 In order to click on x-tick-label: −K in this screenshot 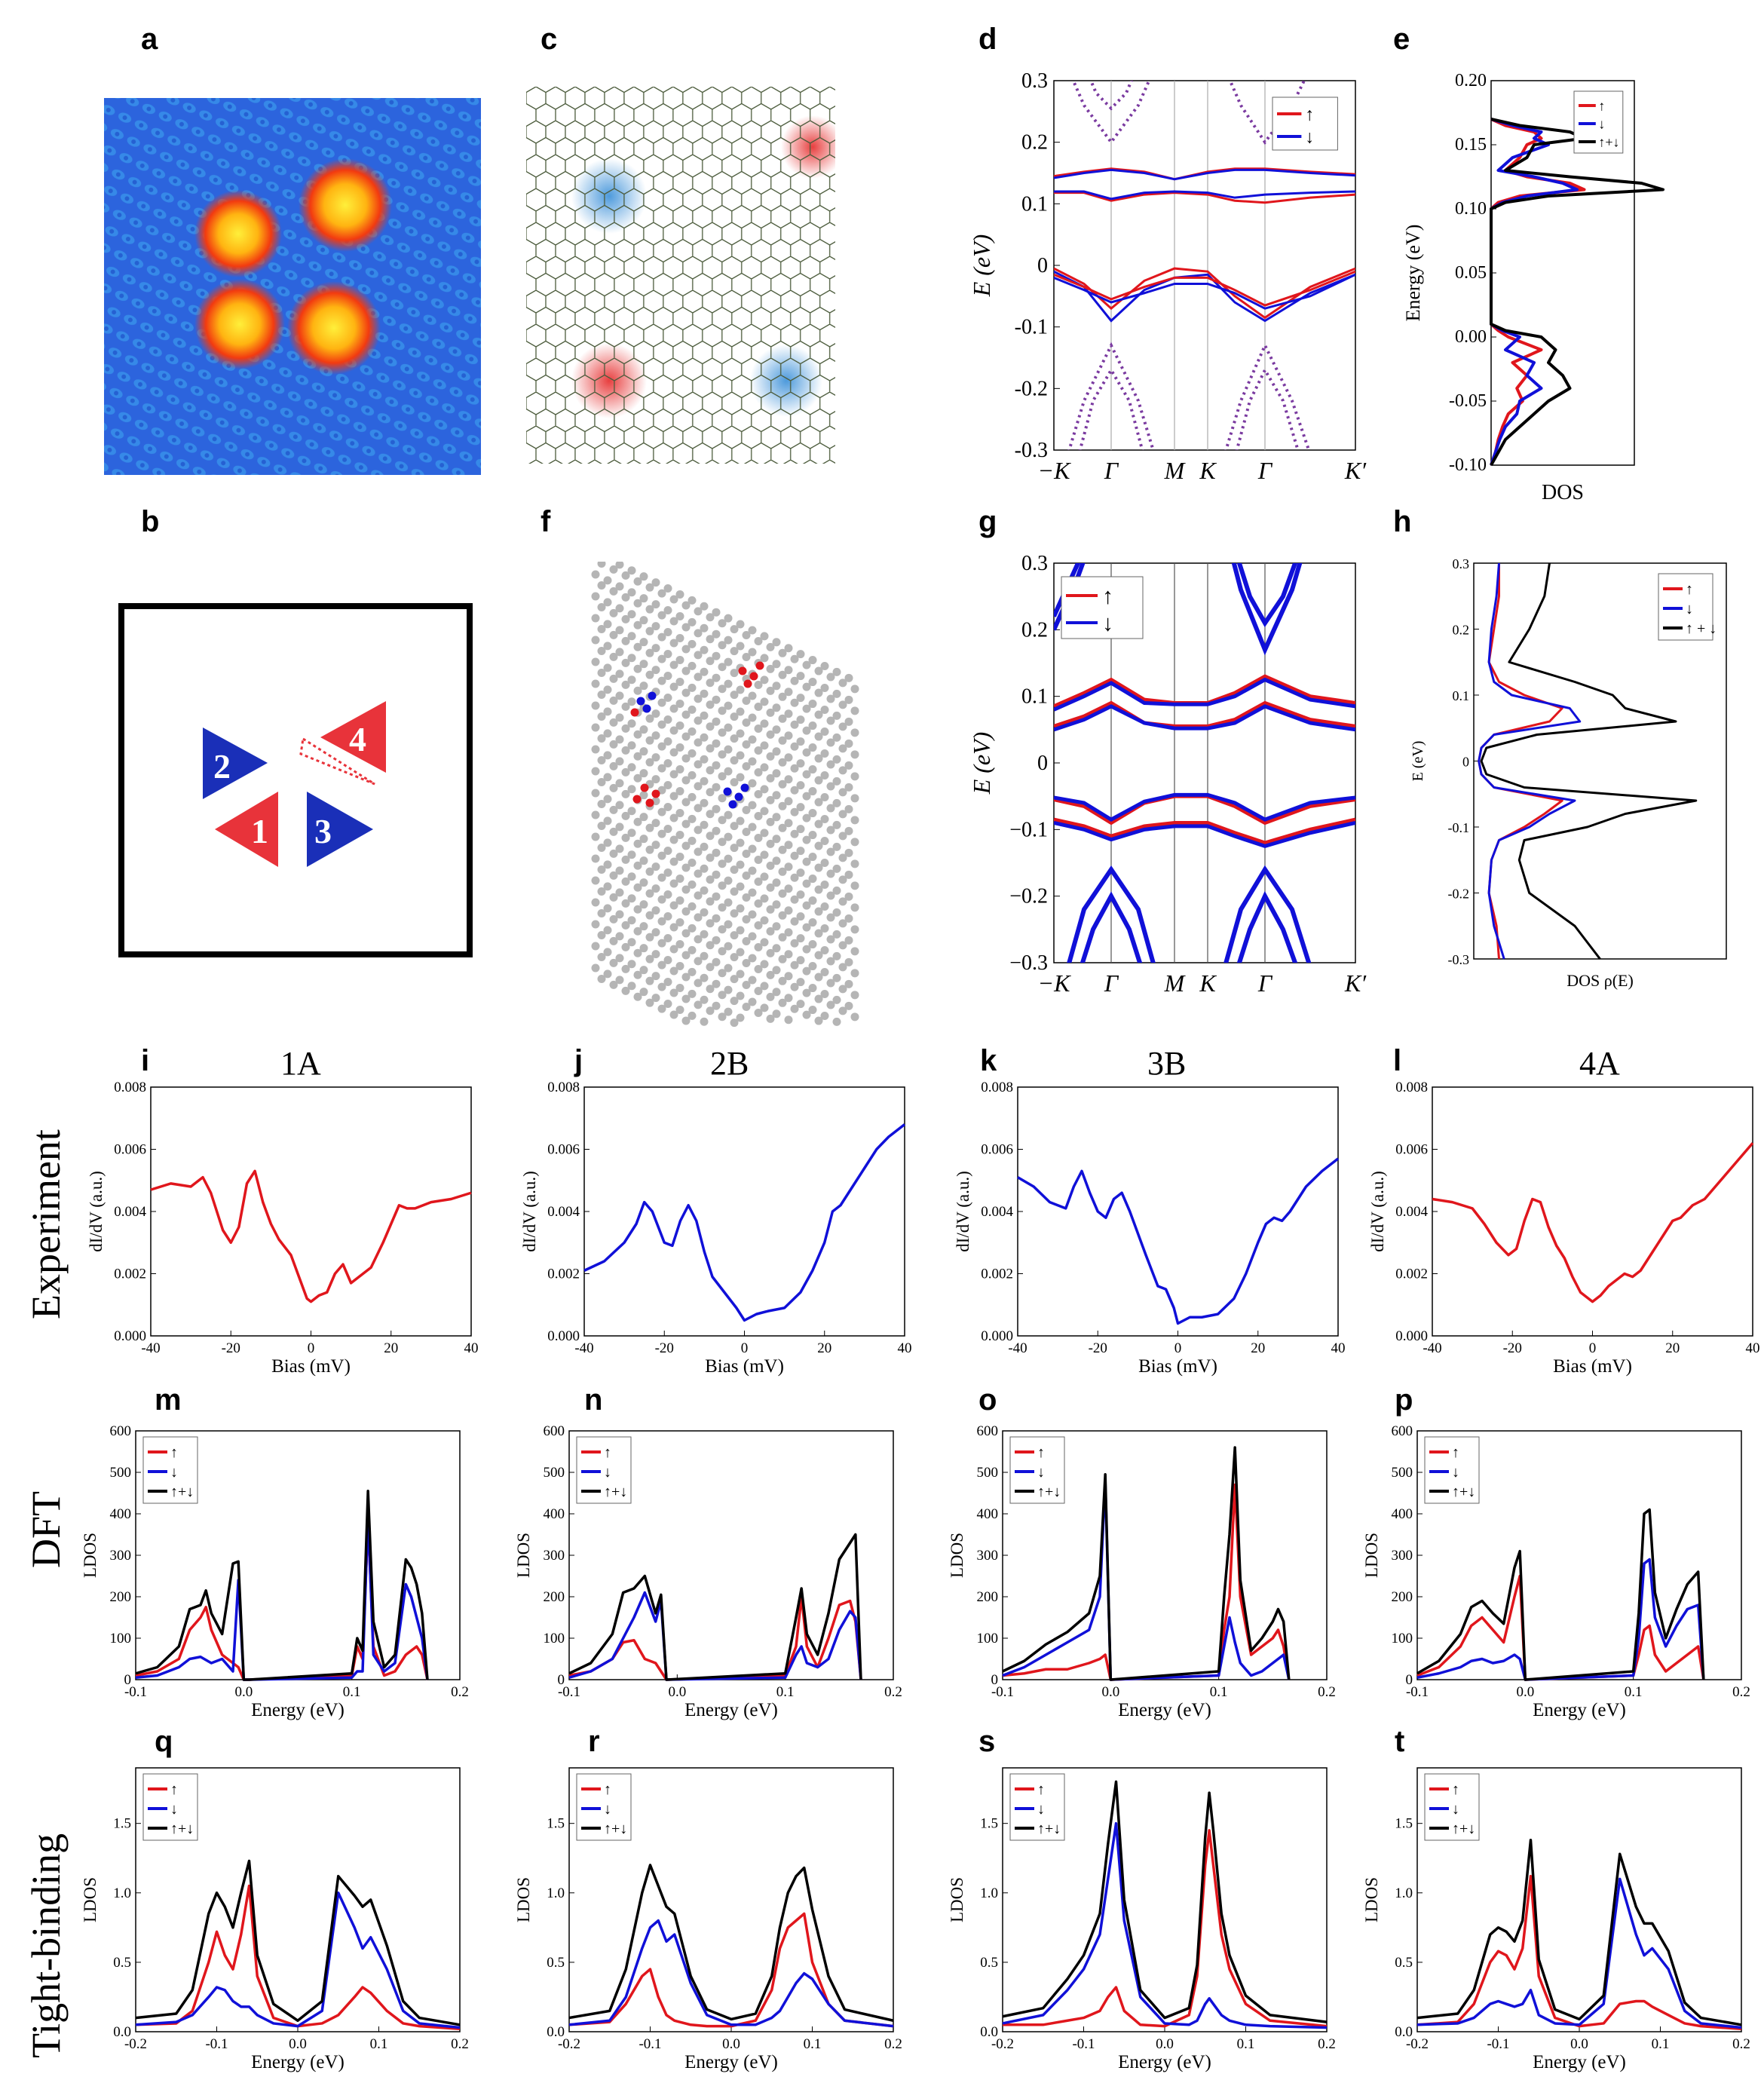, I will do `click(1055, 983)`.